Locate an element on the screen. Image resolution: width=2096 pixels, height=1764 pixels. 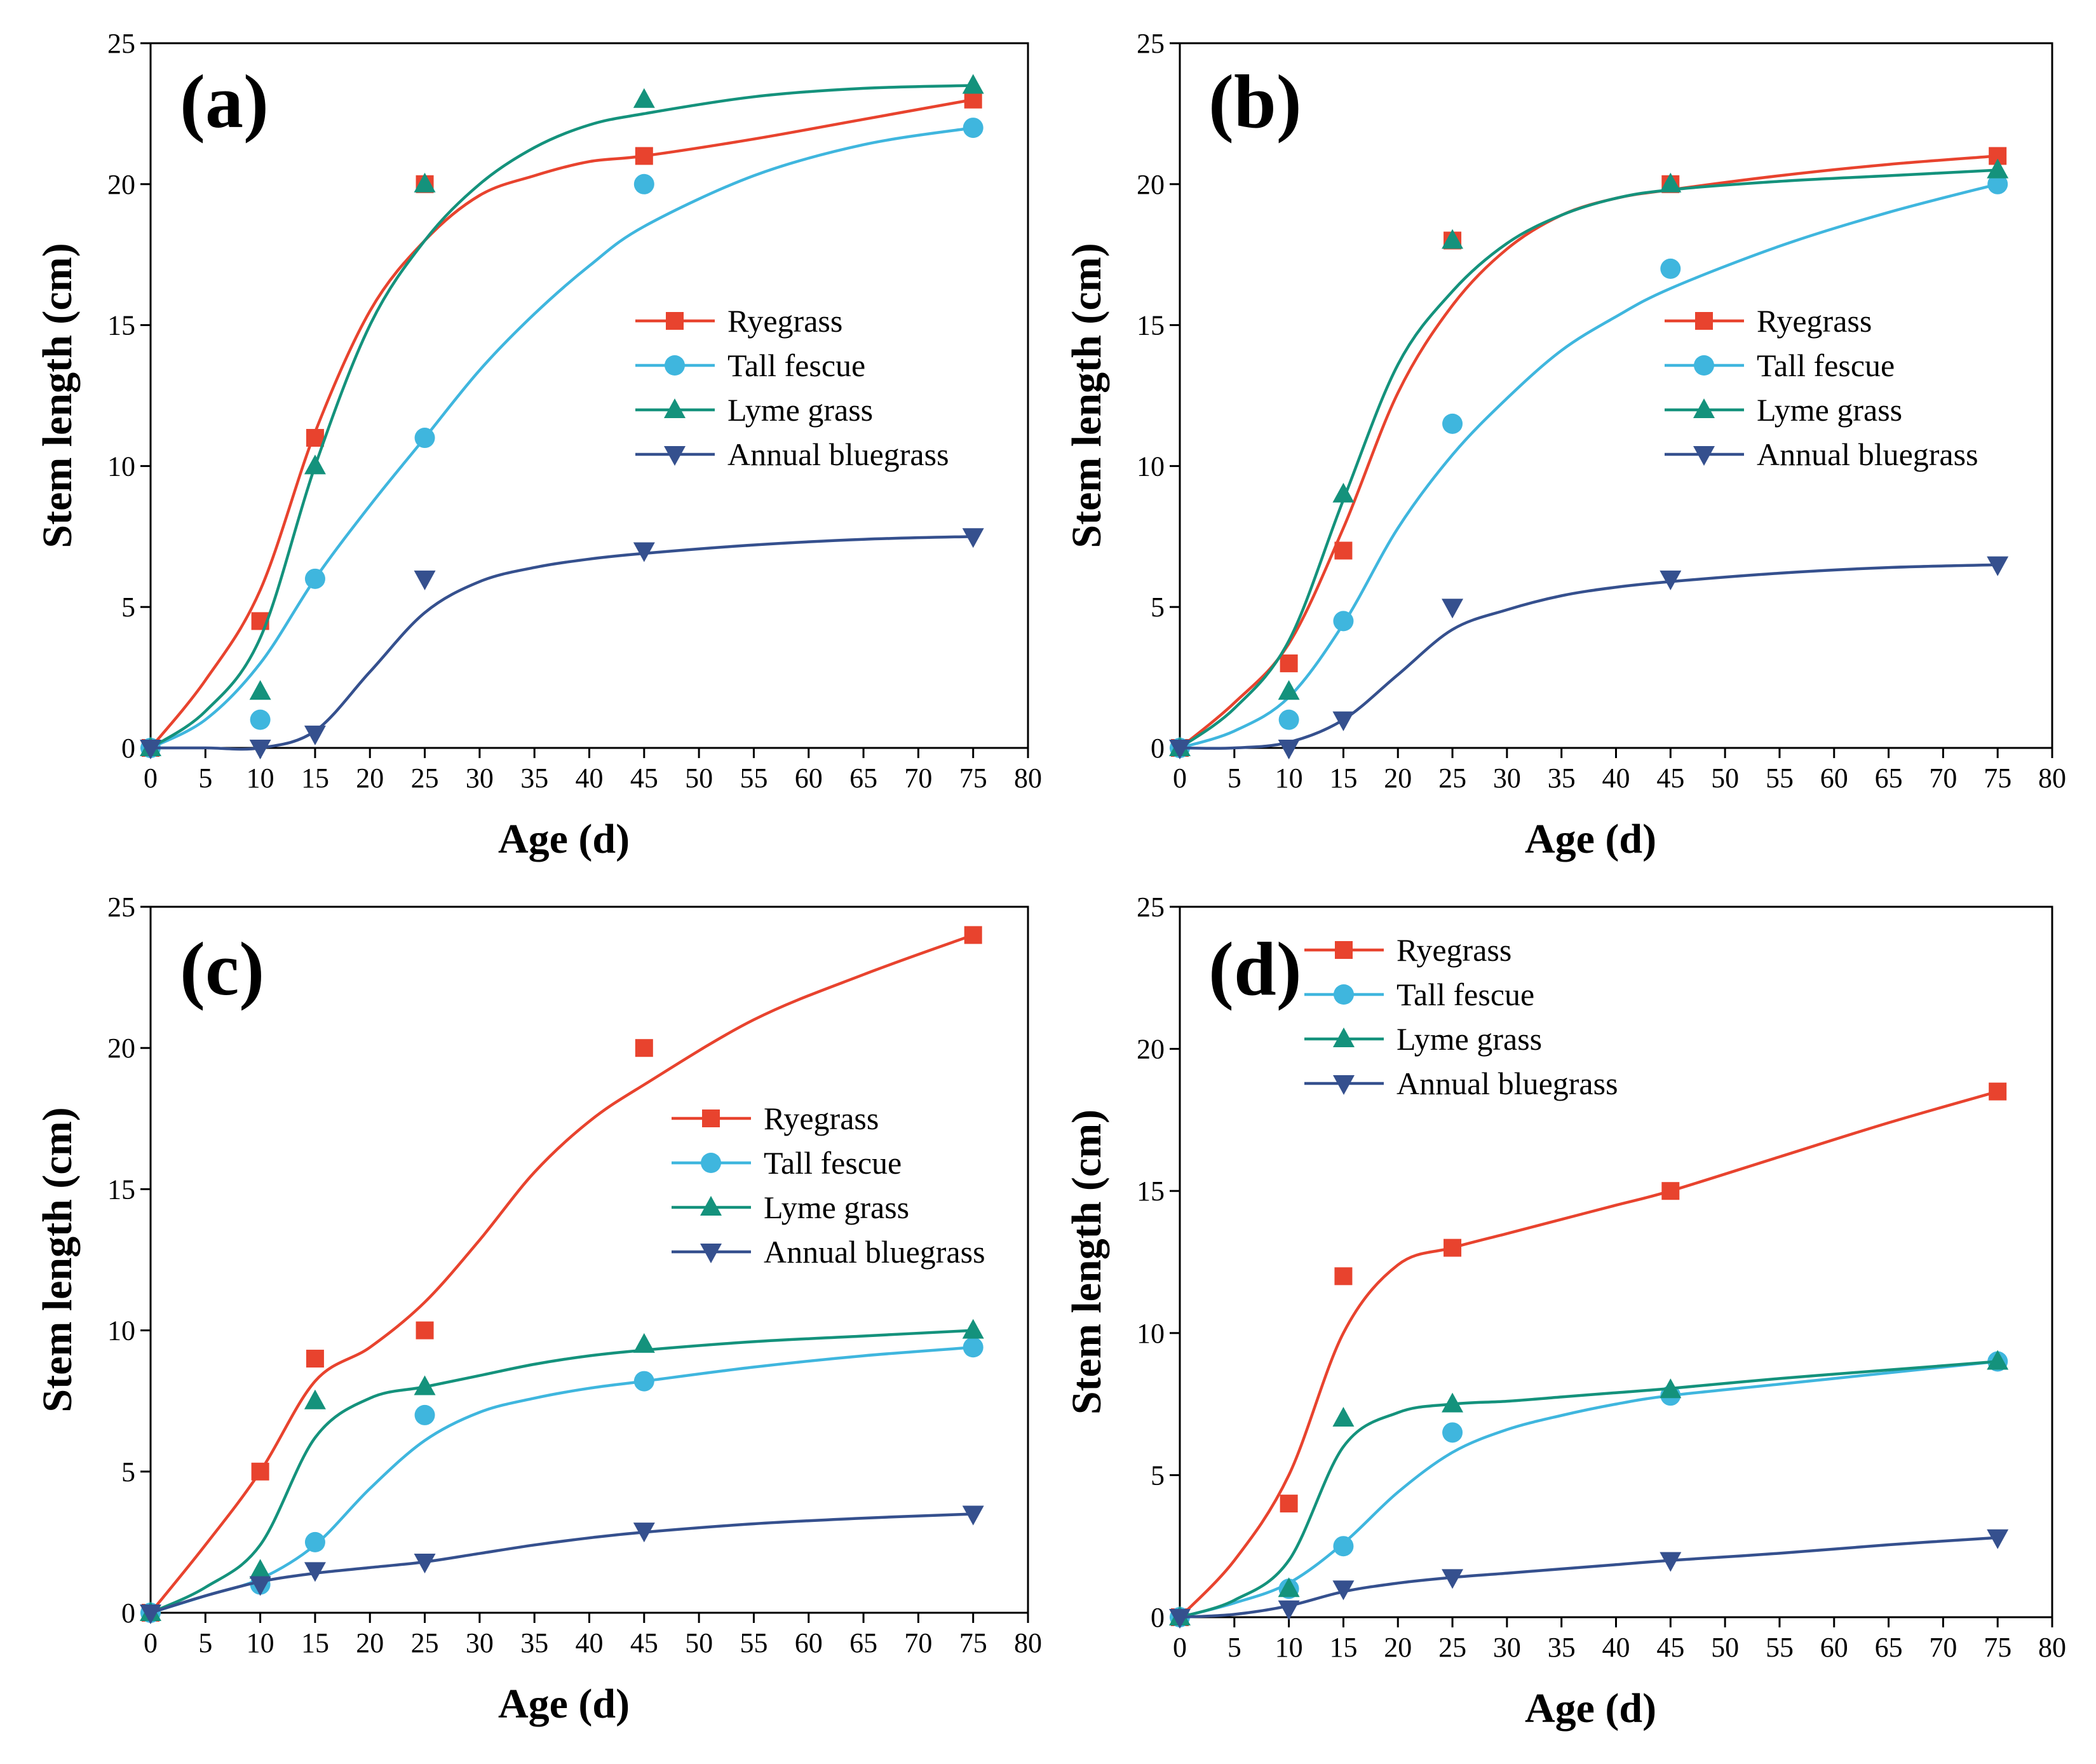
fit-line-ryegrass is located at coordinates (1588, 1354).